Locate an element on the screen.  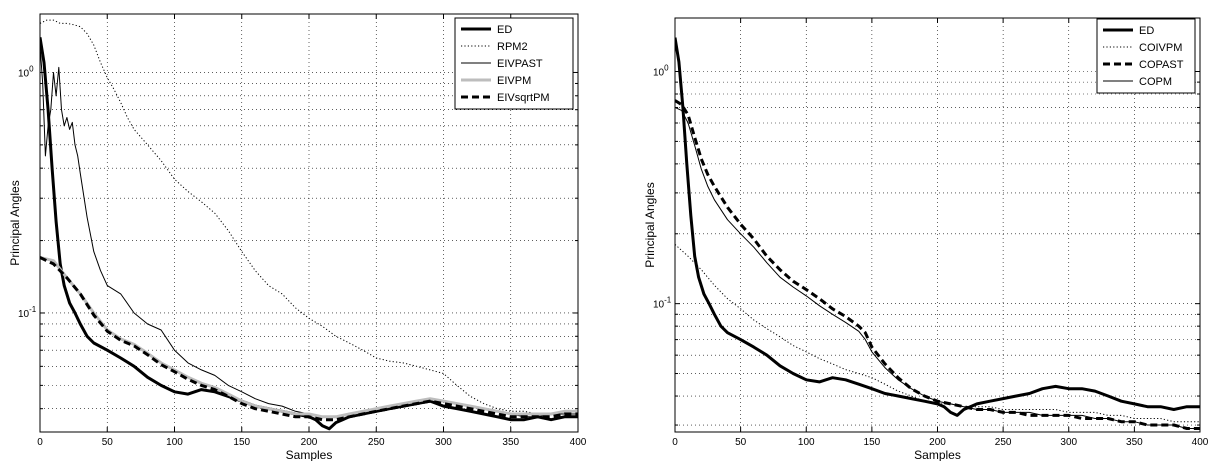
legend-label: RPM2 is located at coordinates (512, 47).